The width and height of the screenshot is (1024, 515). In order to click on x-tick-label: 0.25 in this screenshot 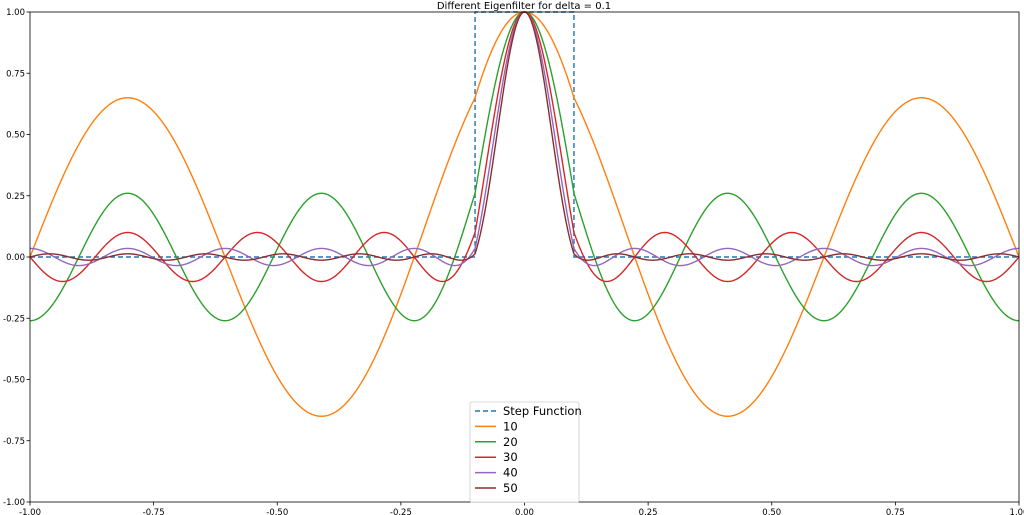, I will do `click(648, 511)`.